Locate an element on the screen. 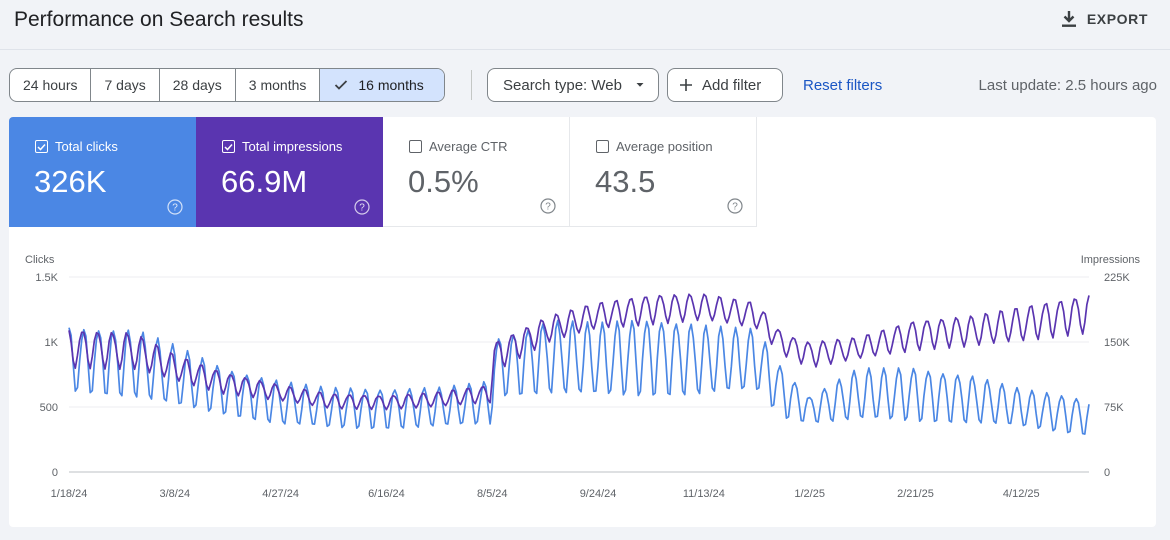 This screenshot has width=1170, height=540. metric-total-impressions: Total impressions 66.9M ? is located at coordinates (289, 172).